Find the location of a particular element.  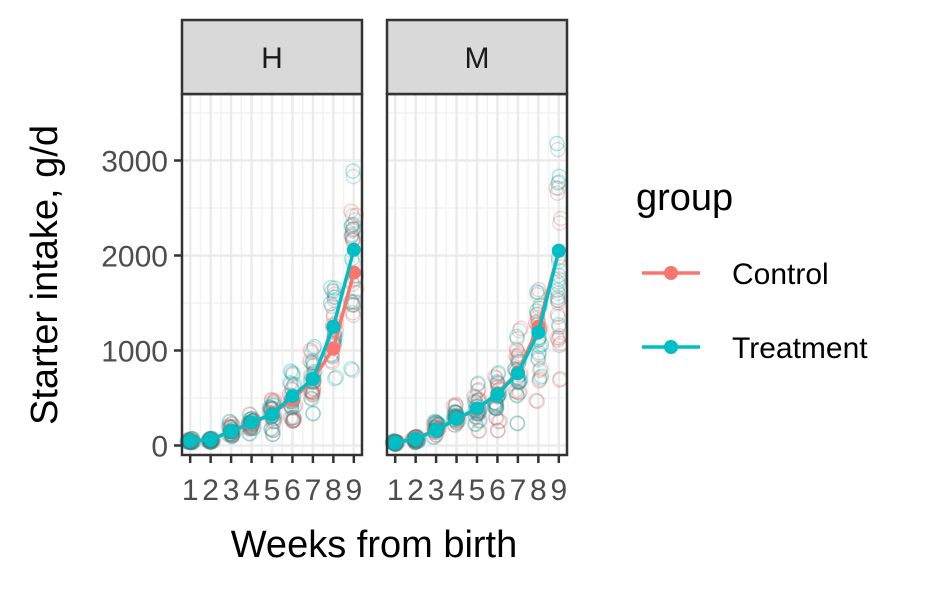

facet-strip-label: M is located at coordinates (477, 58).